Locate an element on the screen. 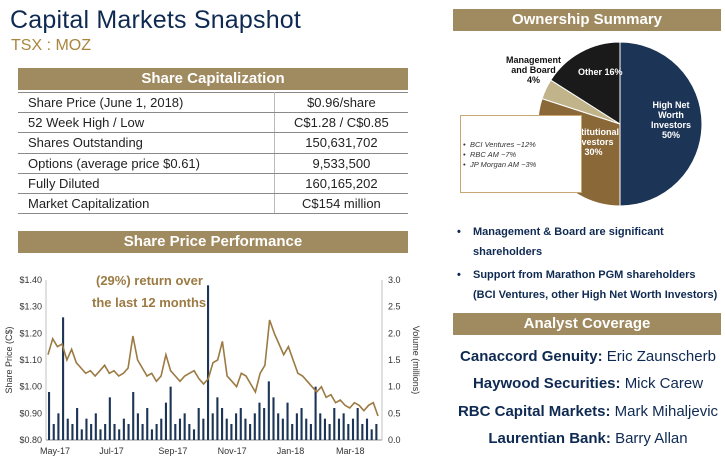 The height and width of the screenshot is (459, 725). y-tick-label: $1.30 is located at coordinates (30, 307).